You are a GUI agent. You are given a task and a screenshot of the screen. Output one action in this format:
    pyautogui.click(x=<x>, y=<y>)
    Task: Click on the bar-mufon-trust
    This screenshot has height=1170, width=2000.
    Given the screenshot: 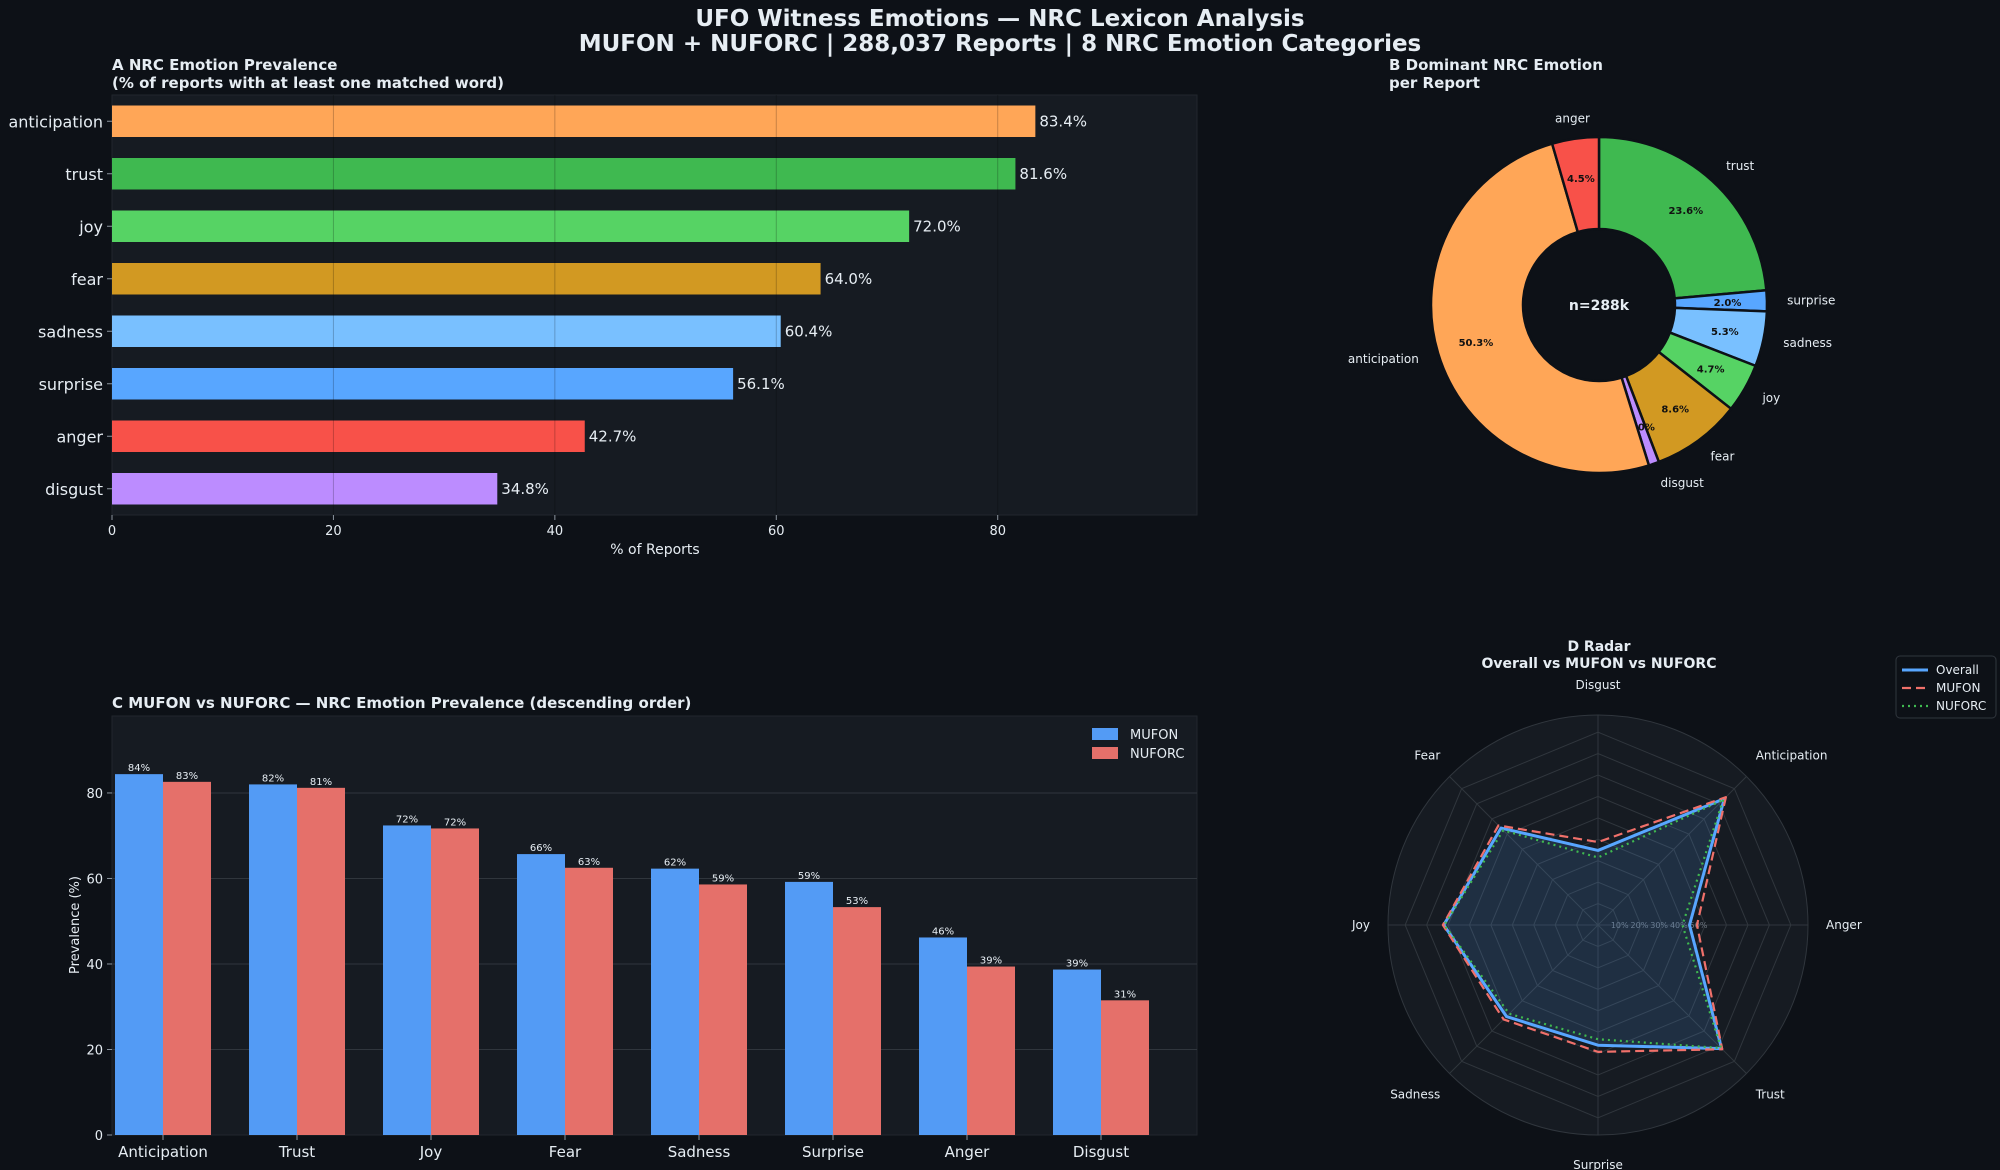 What is the action you would take?
    pyautogui.click(x=273, y=959)
    